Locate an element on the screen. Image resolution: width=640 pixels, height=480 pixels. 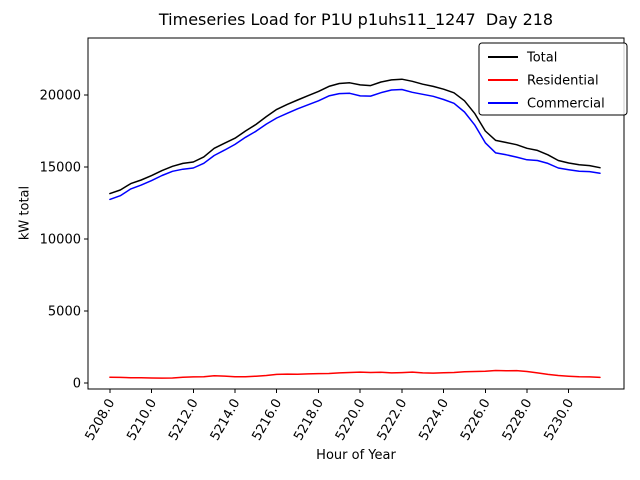
x-tick-label: 5218.0 is located at coordinates (309, 420).